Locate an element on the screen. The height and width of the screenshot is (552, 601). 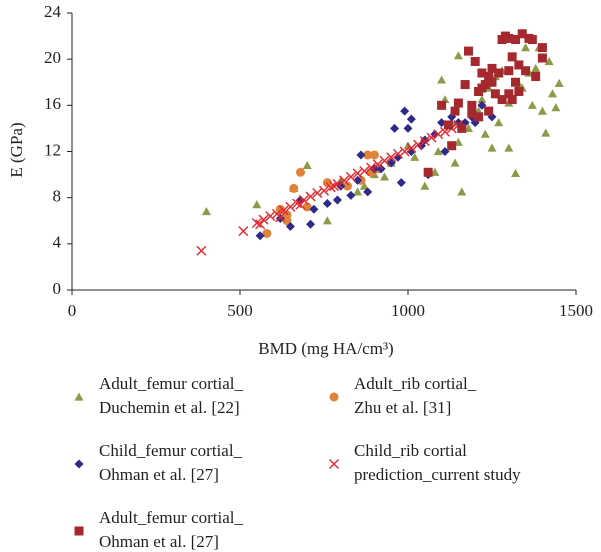
y-axis-title: E (GPa) is located at coordinates (16, 149).